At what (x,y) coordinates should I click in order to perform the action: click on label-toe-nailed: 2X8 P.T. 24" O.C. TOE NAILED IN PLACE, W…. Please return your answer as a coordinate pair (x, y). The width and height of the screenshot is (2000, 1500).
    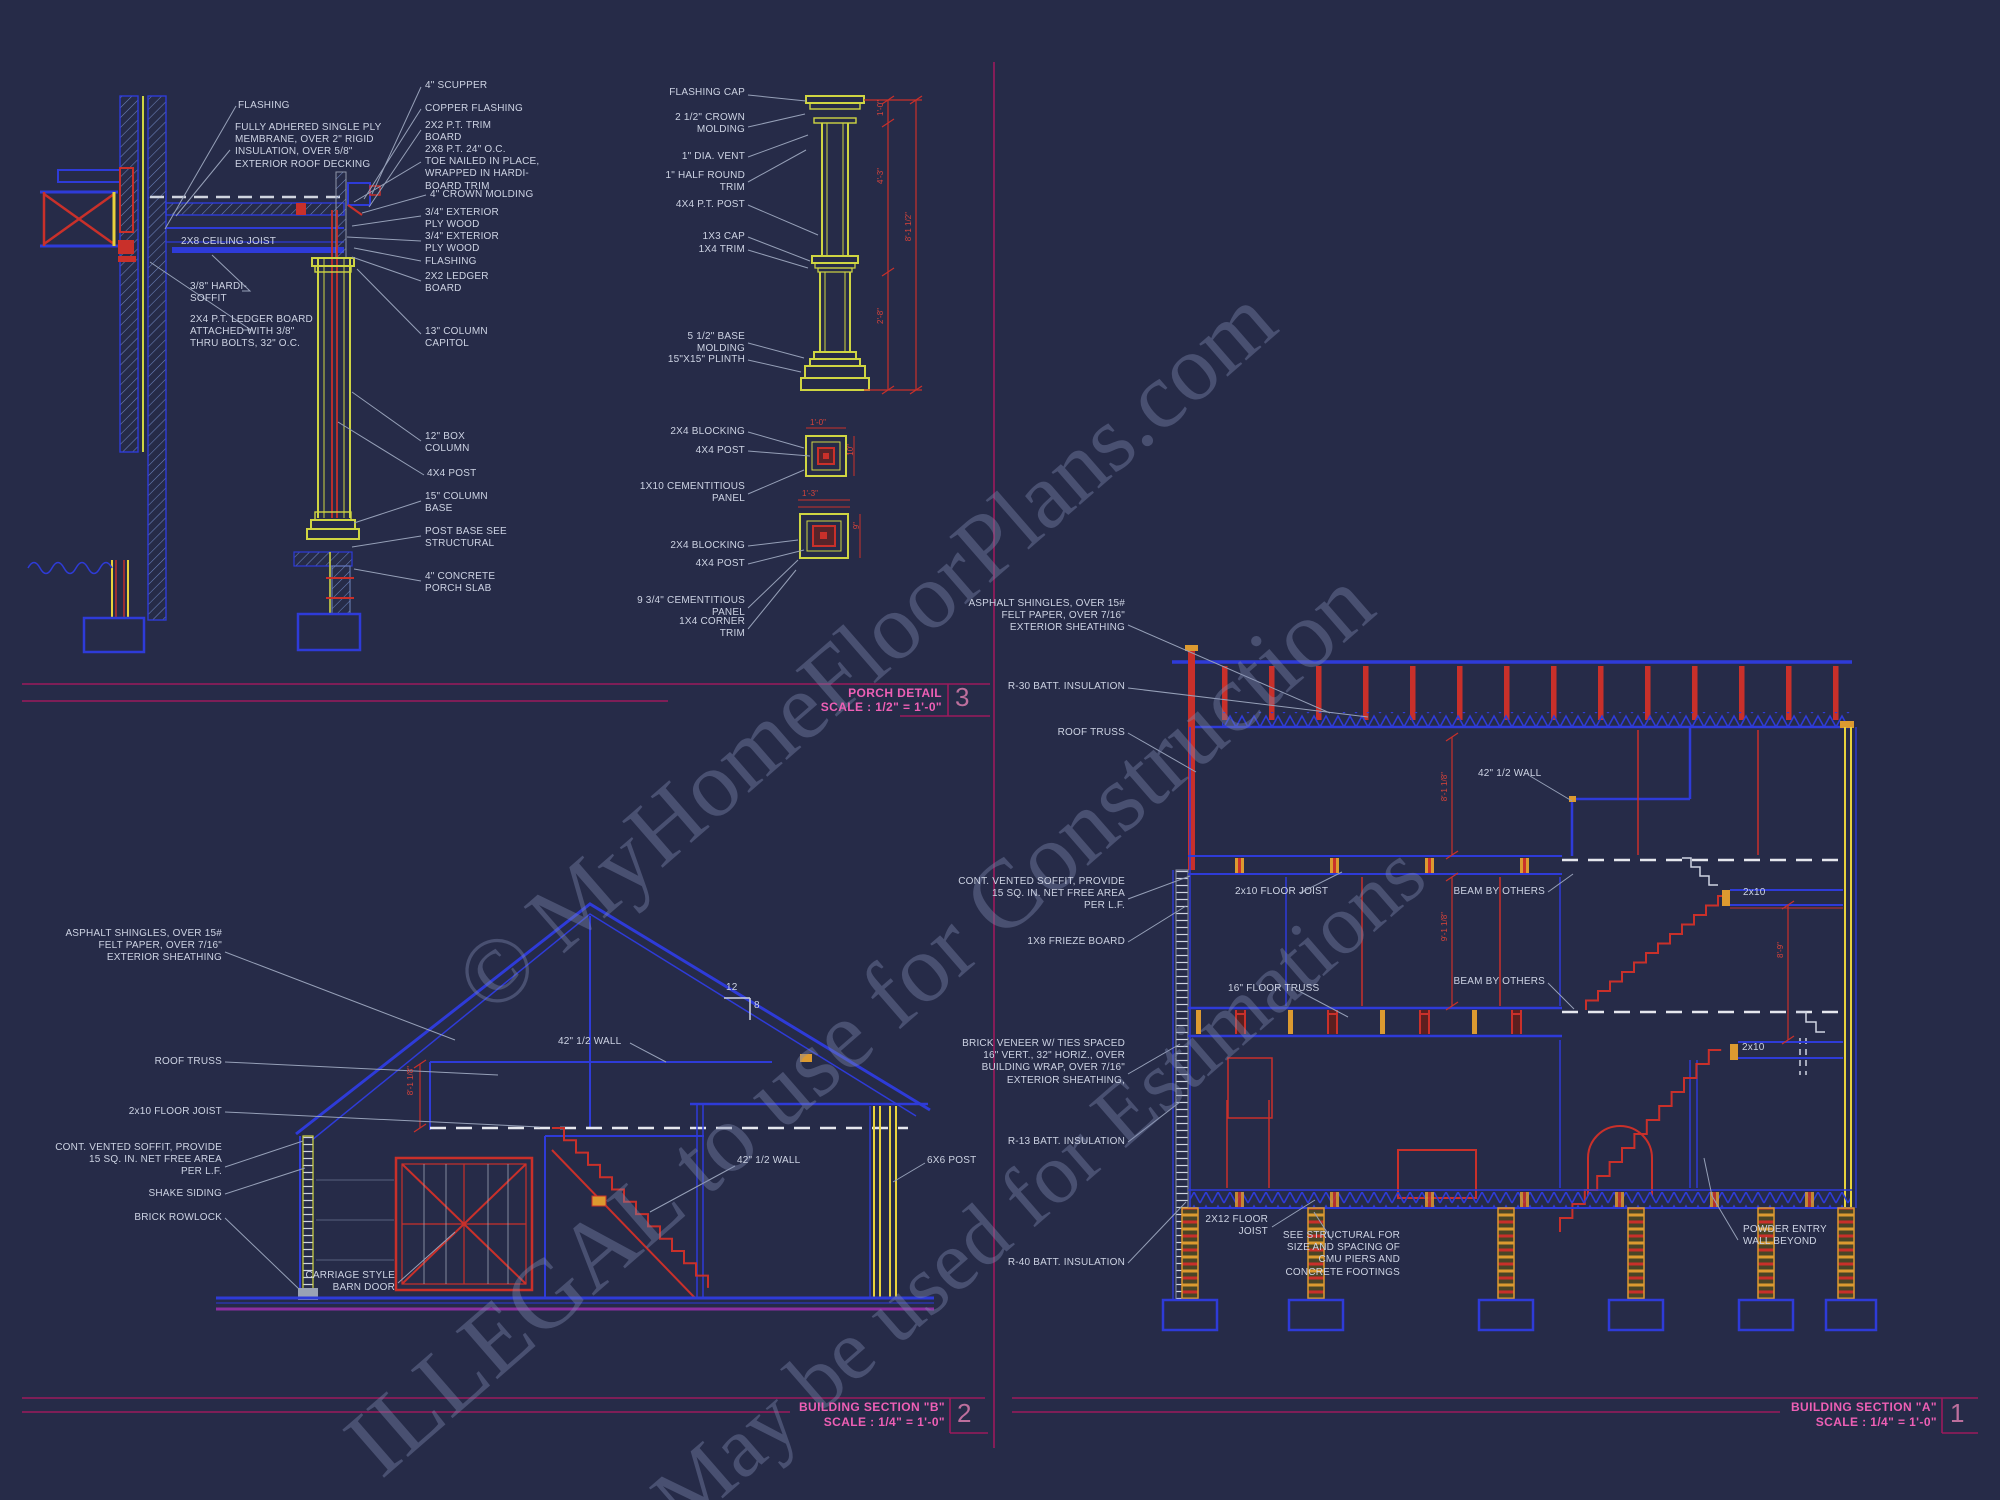
    Looking at the image, I should click on (482, 168).